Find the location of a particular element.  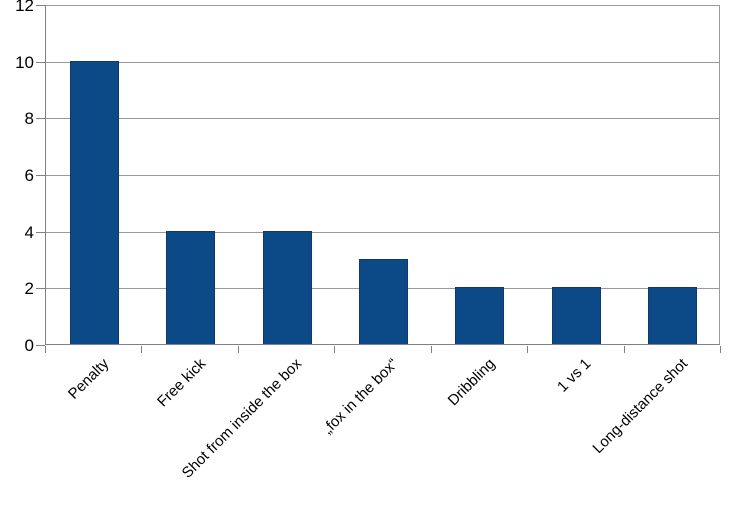

y-axis-label-4: 4 is located at coordinates (29, 232).